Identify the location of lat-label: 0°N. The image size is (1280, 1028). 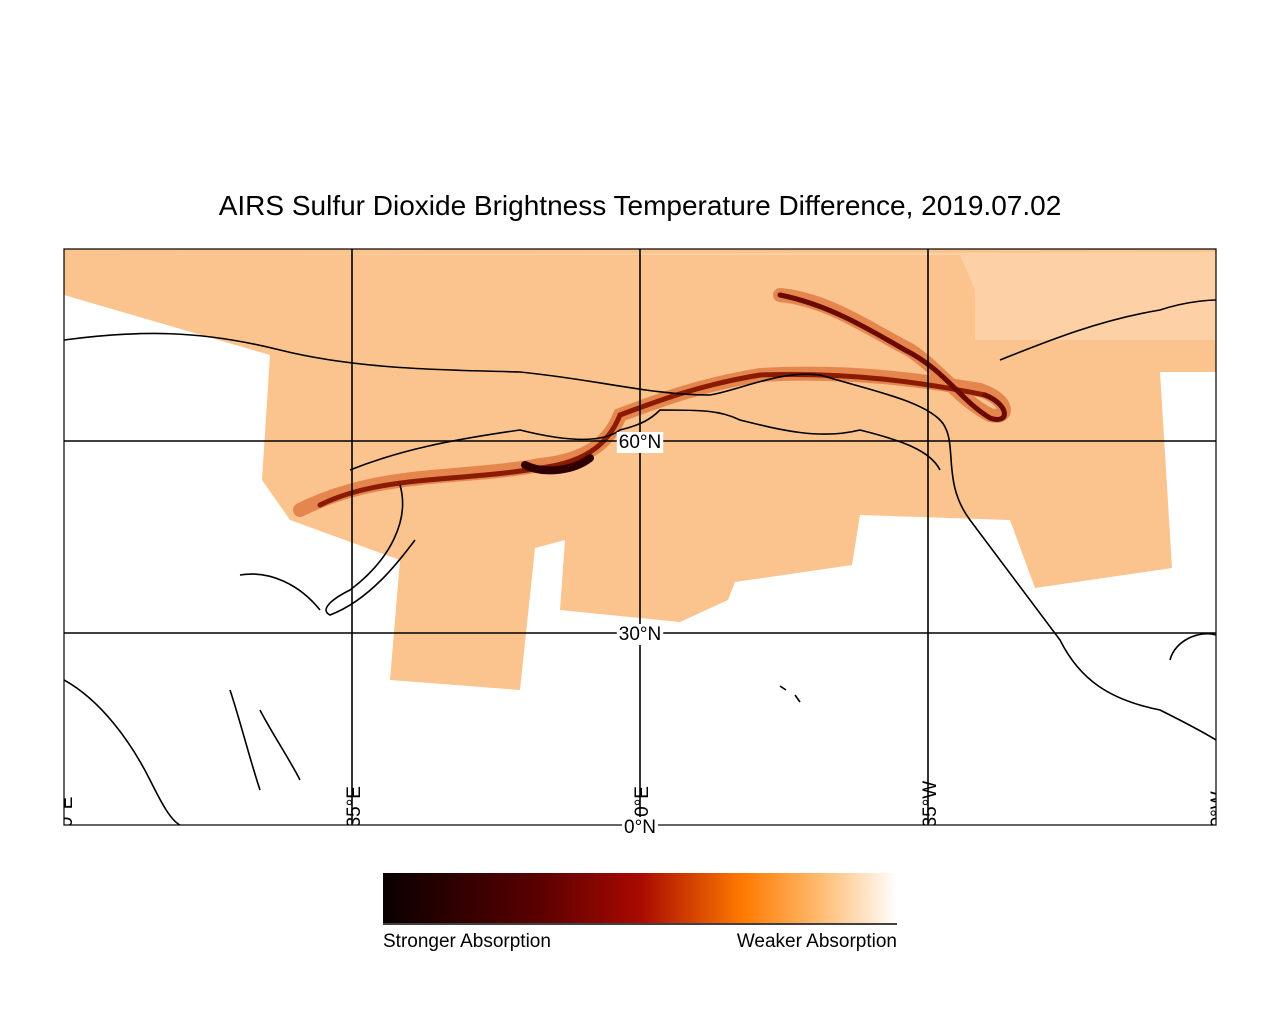
(640, 827).